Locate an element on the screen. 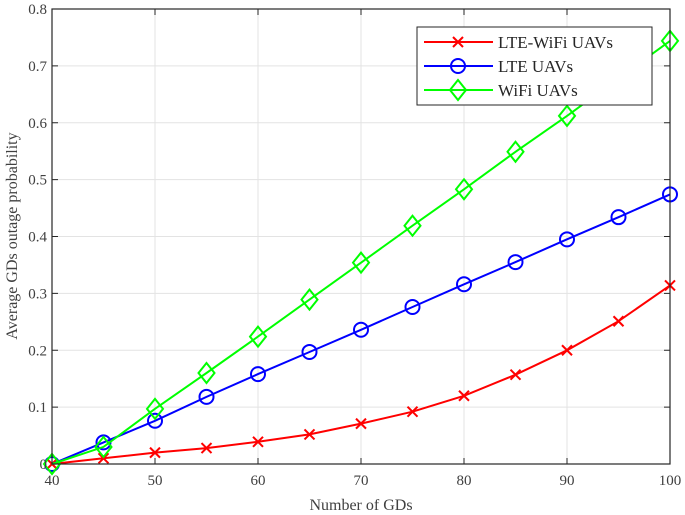 The width and height of the screenshot is (685, 515). legend-label: LTE UAVs is located at coordinates (535, 66).